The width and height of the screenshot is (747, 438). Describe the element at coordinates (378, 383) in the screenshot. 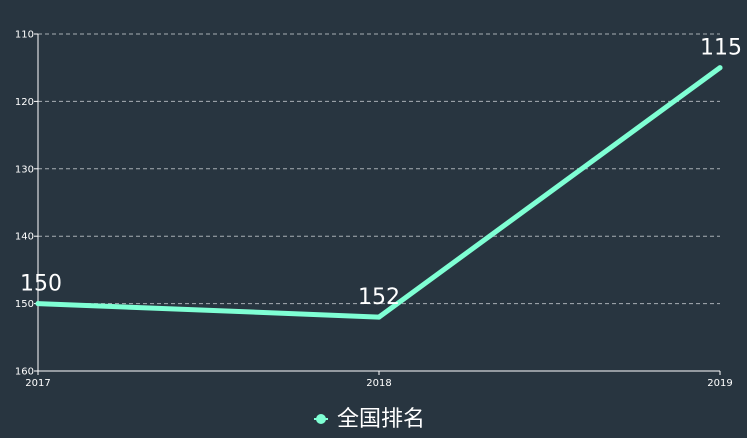

I see `x-tick-label-2018: 2018` at that location.